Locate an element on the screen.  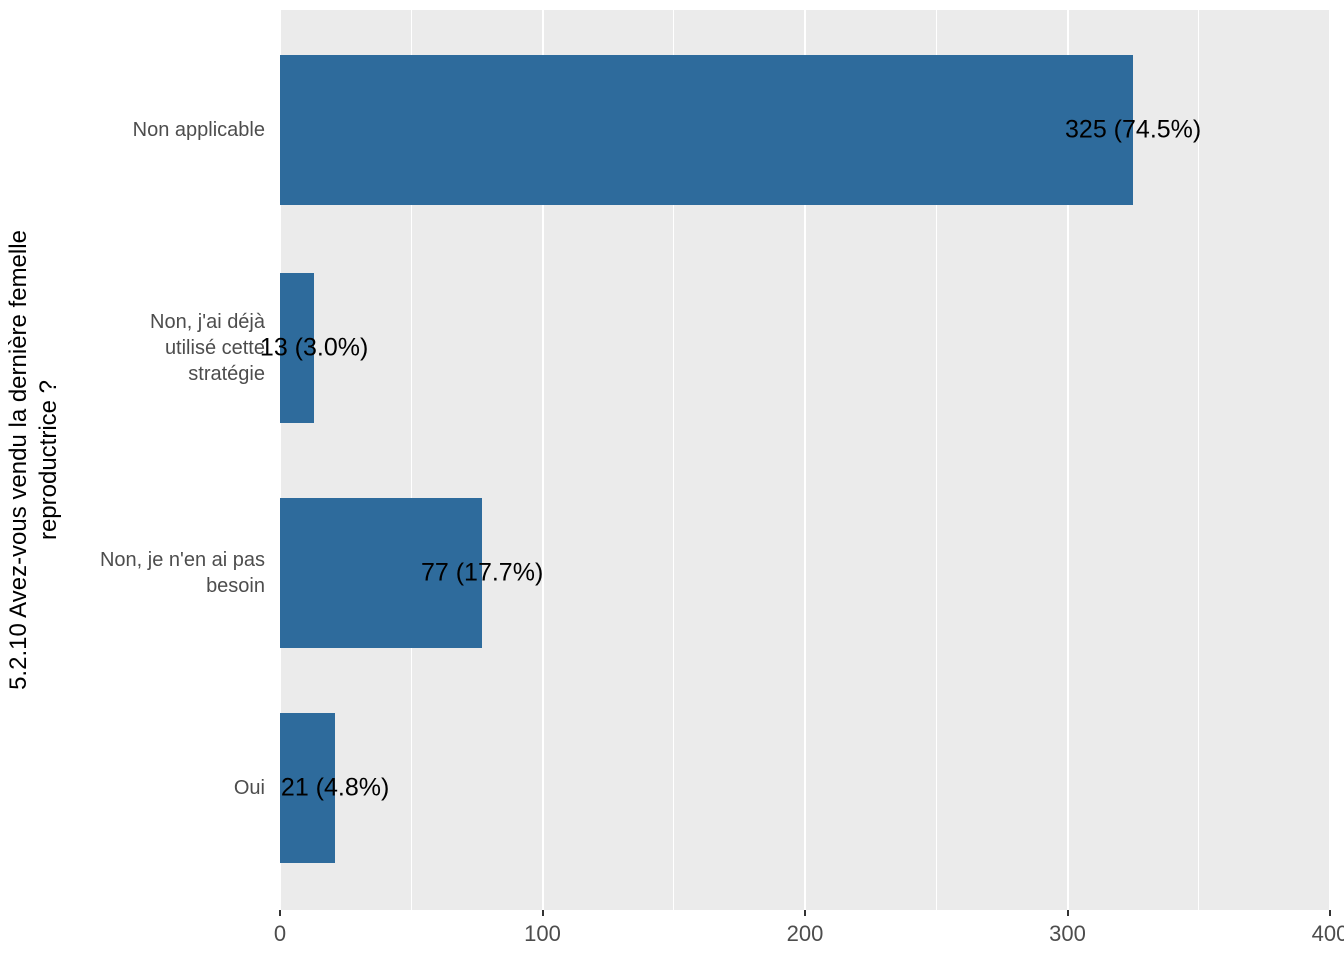
y-tick-label: Non applicable is located at coordinates (132, 130).